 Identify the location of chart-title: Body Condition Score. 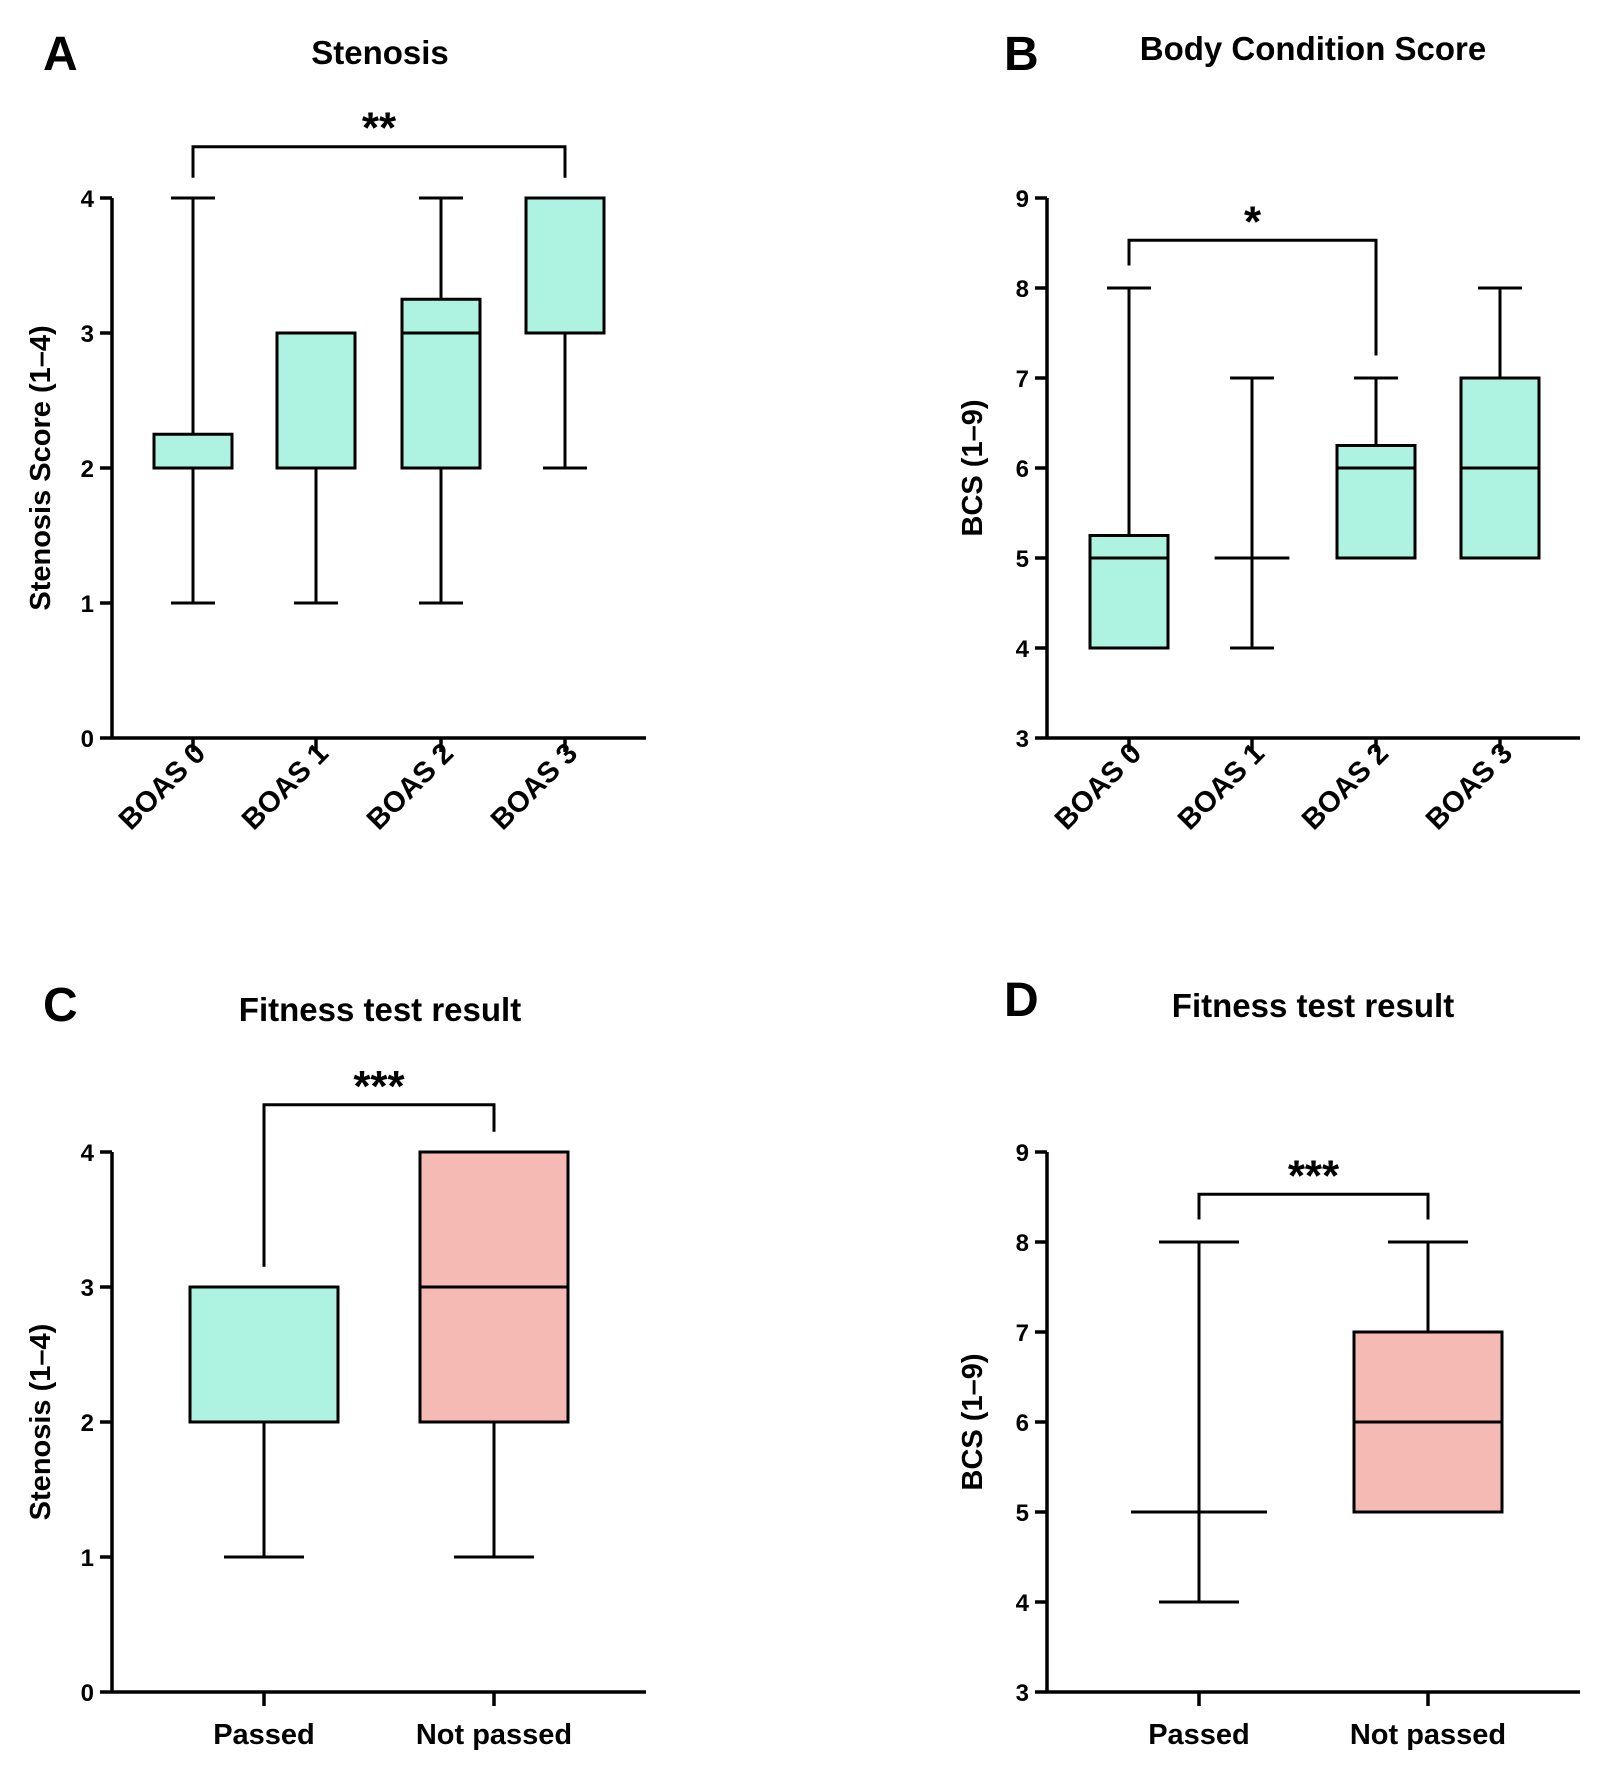
(1313, 48).